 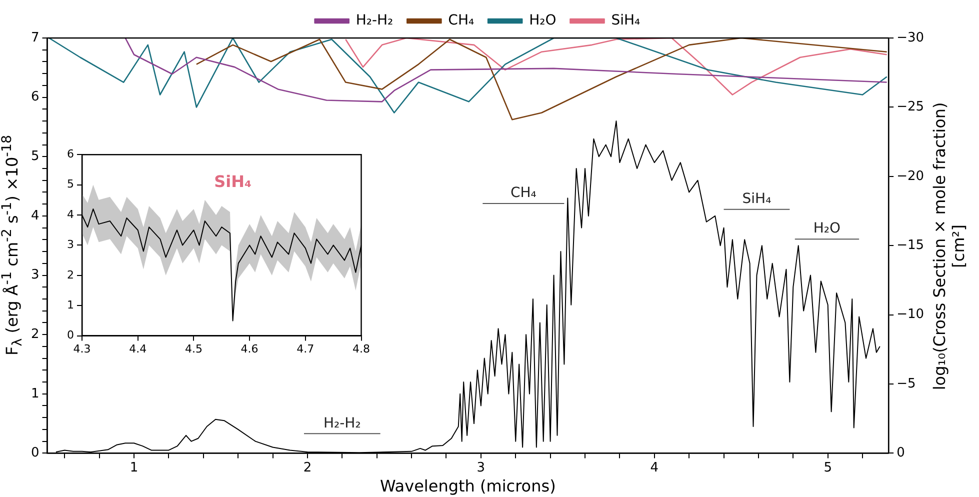 I want to click on y2-tick-label: −20, so click(x=910, y=176).